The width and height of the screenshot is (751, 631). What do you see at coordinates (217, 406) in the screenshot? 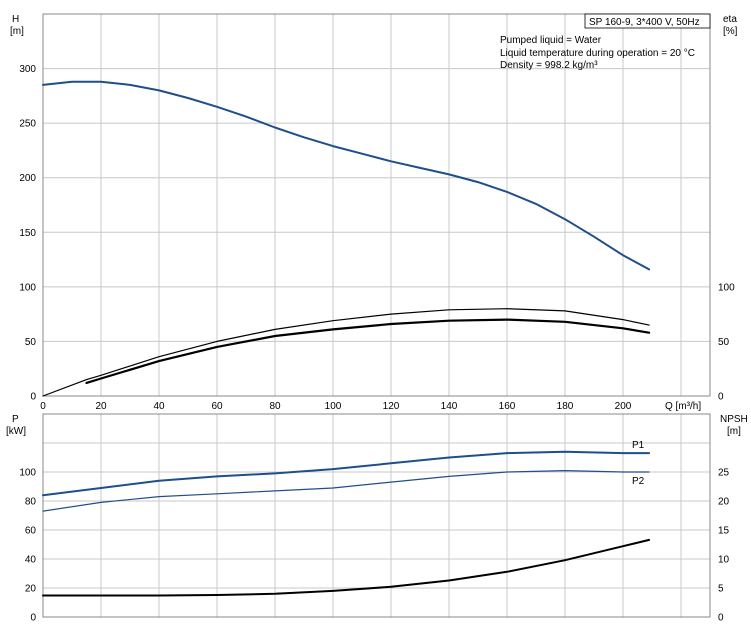
I see `x-tick-label: 60` at bounding box center [217, 406].